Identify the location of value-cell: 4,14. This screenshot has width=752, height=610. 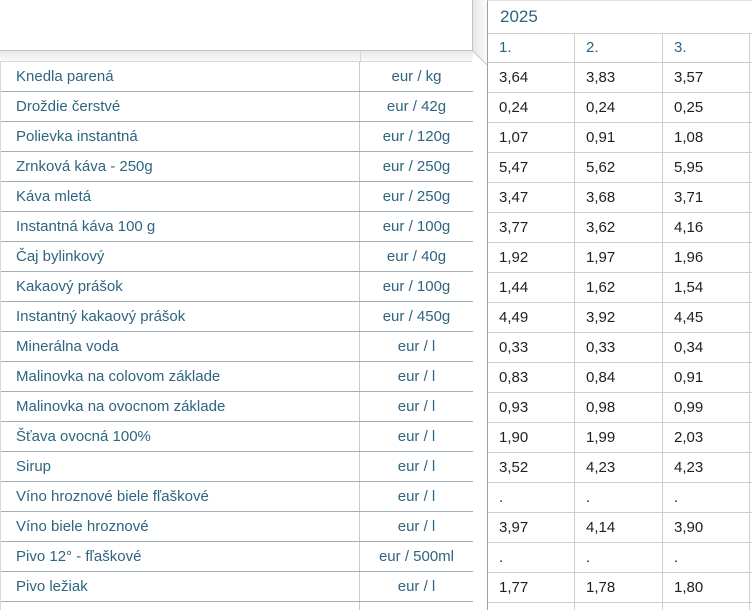
(619, 527).